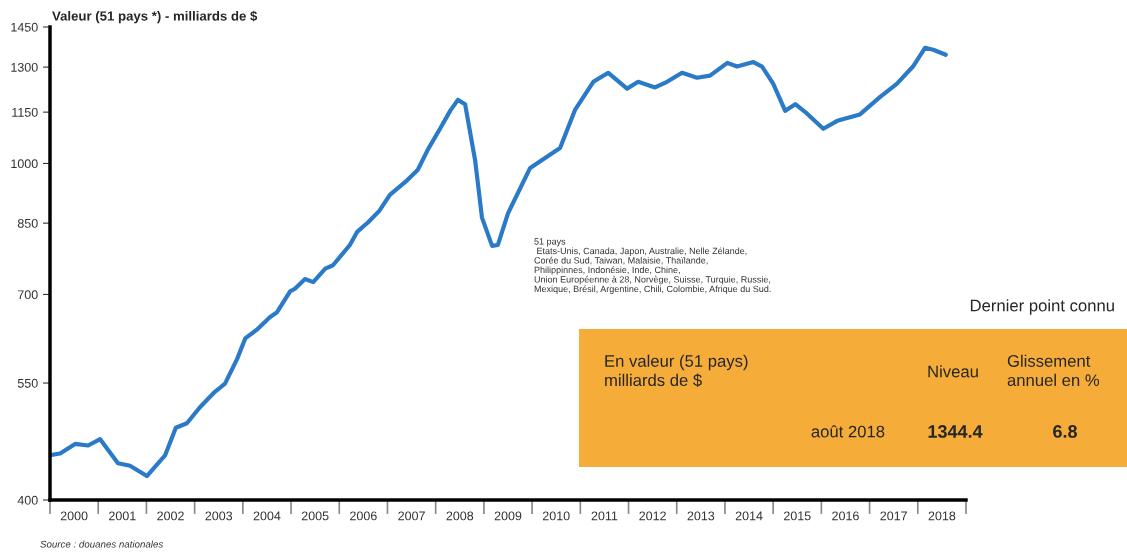  What do you see at coordinates (27, 500) in the screenshot?
I see `y-tick-label: 400` at bounding box center [27, 500].